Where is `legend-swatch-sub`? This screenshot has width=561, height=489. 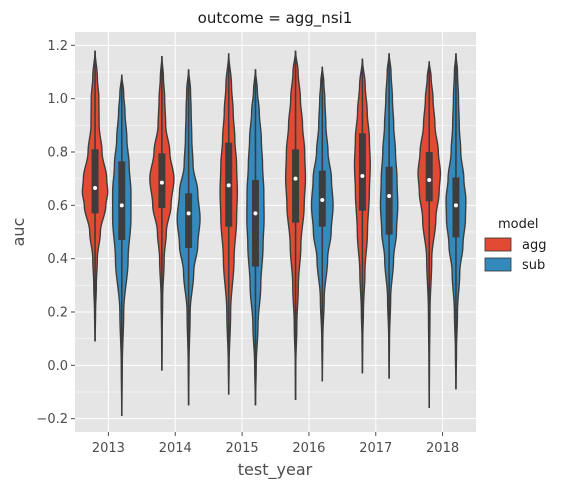 legend-swatch-sub is located at coordinates (498, 264).